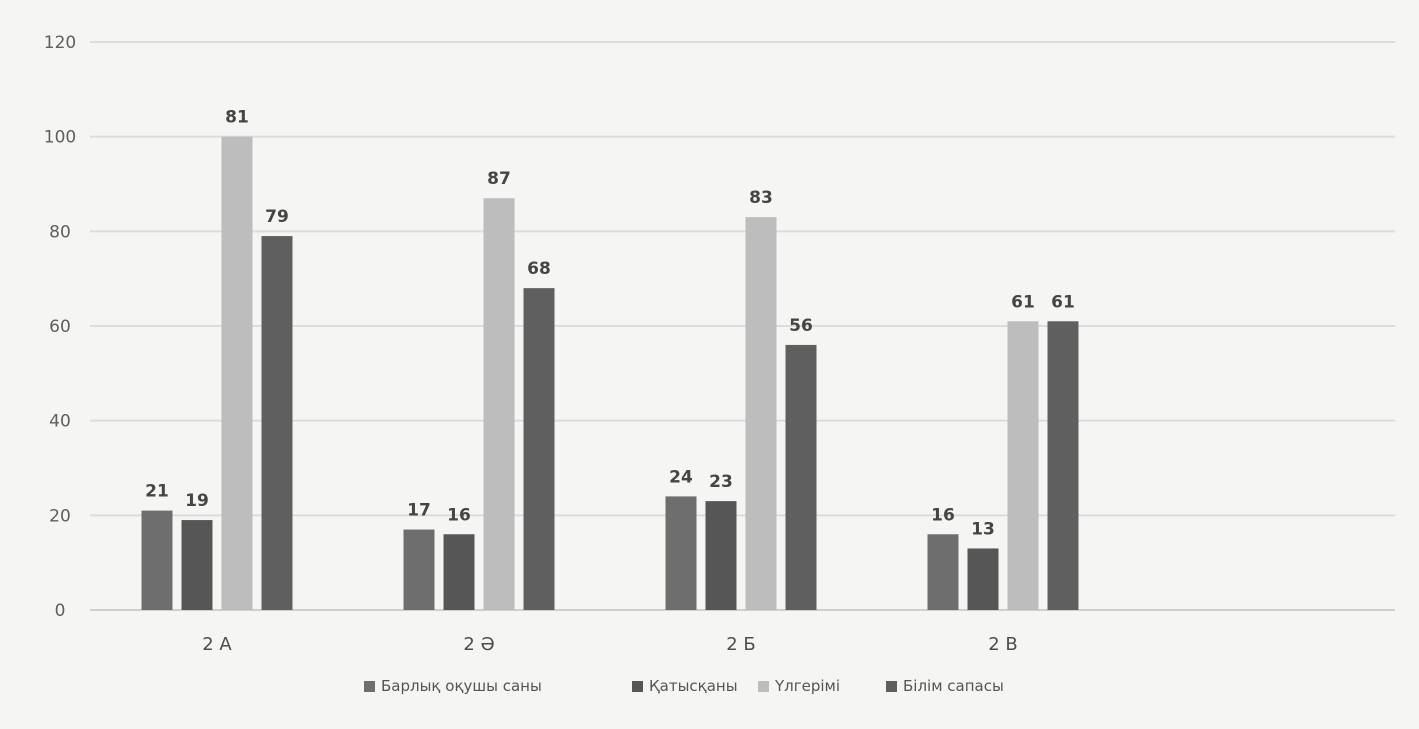 This screenshot has height=729, width=1419. What do you see at coordinates (157, 492) in the screenshot?
I see `data-label: 21` at bounding box center [157, 492].